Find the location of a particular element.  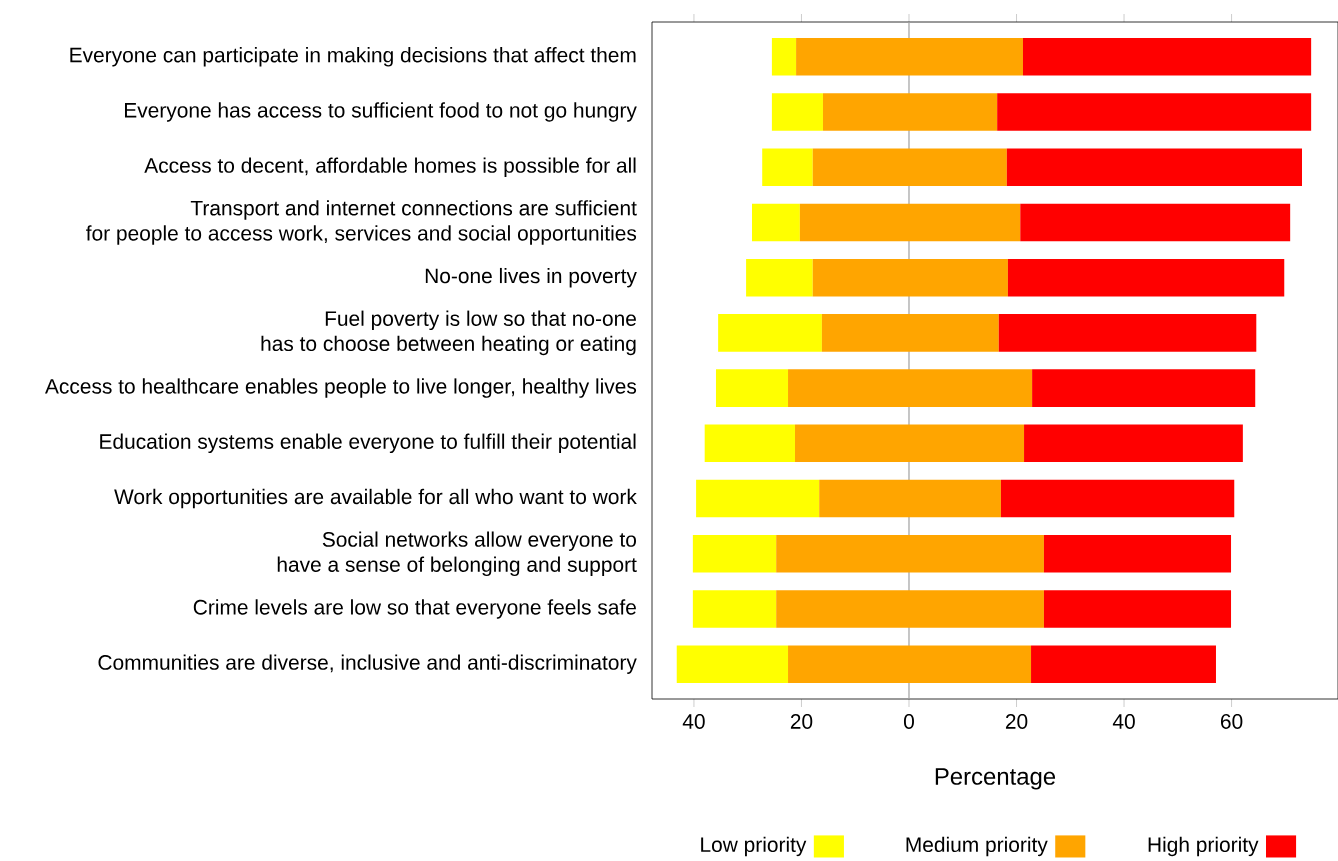

y-tick-label: Transport and internet connections are sufficient for people to access work, services and social opportunities is located at coordinates (361, 222).